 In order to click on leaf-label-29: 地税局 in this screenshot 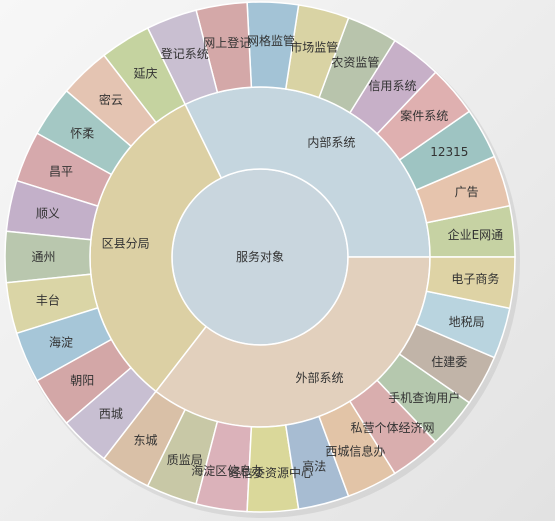, I will do `click(467, 322)`.